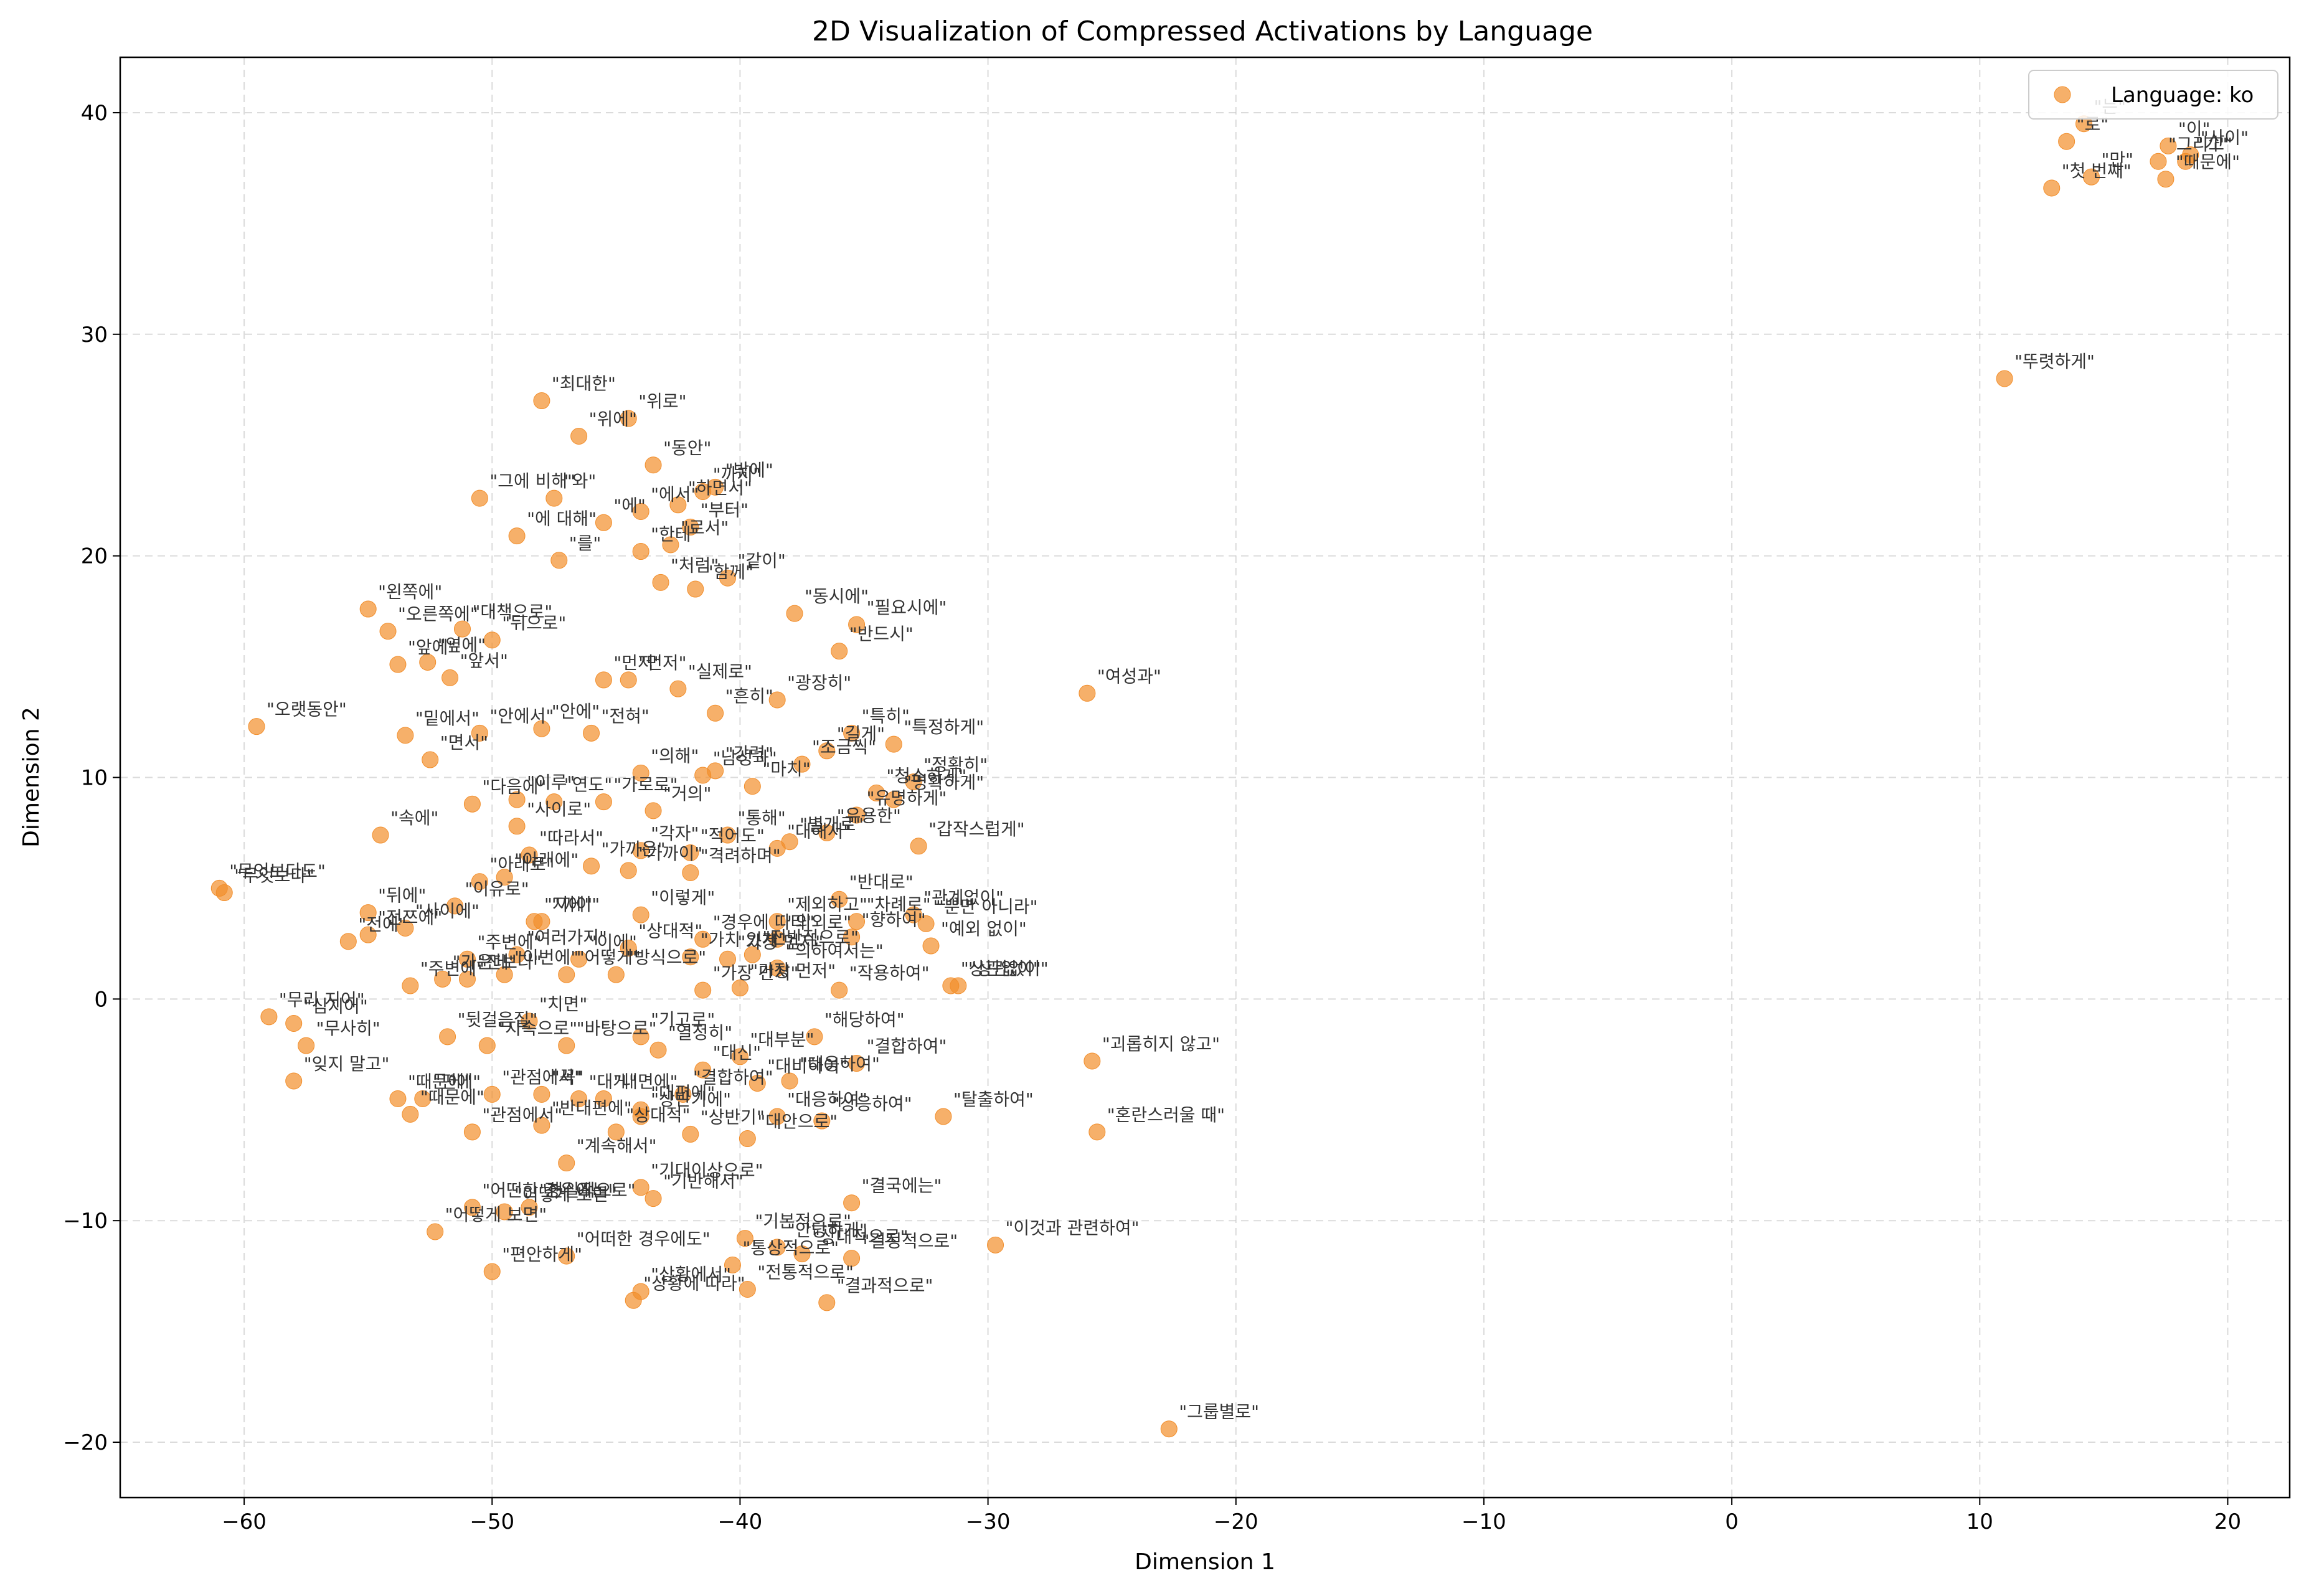 The width and height of the screenshot is (2309, 1596). I want to click on point-label: "따라서", so click(571, 838).